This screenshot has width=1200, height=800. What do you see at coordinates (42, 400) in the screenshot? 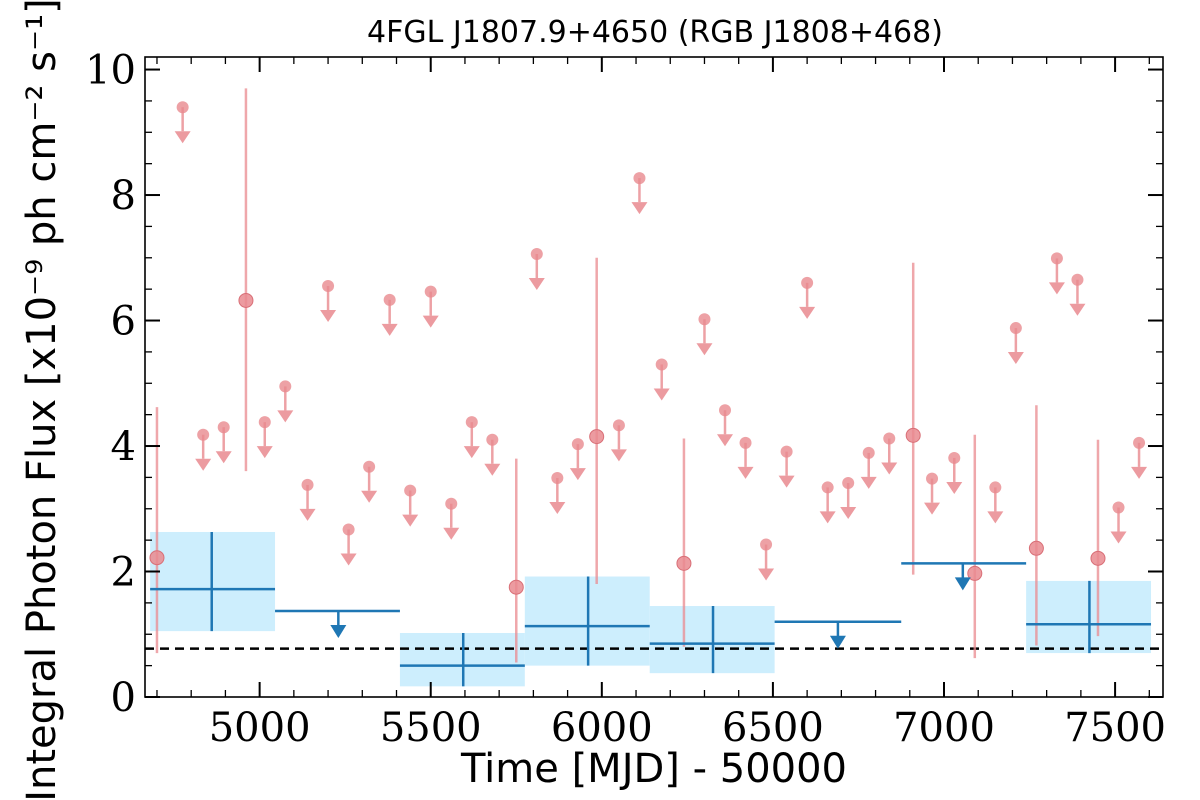
I see `y-axis-label: Integral Photon Flux [x10⁻⁹ ph cm⁻² s⁻¹]` at bounding box center [42, 400].